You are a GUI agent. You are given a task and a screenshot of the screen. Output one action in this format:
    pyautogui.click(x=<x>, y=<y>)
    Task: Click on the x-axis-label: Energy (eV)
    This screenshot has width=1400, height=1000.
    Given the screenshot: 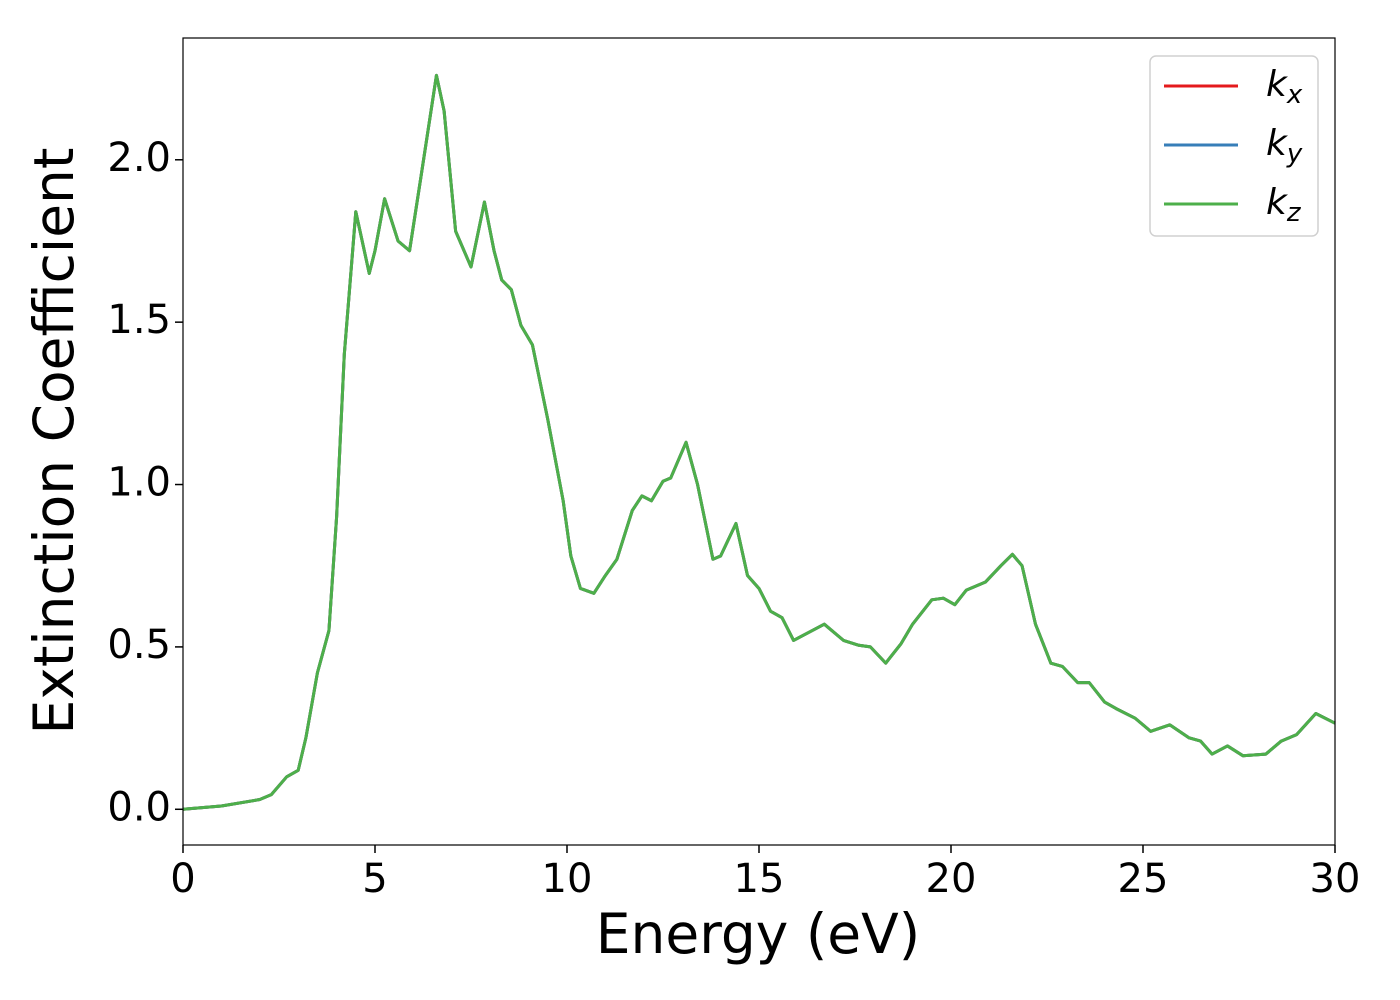 What is the action you would take?
    pyautogui.click(x=758, y=934)
    